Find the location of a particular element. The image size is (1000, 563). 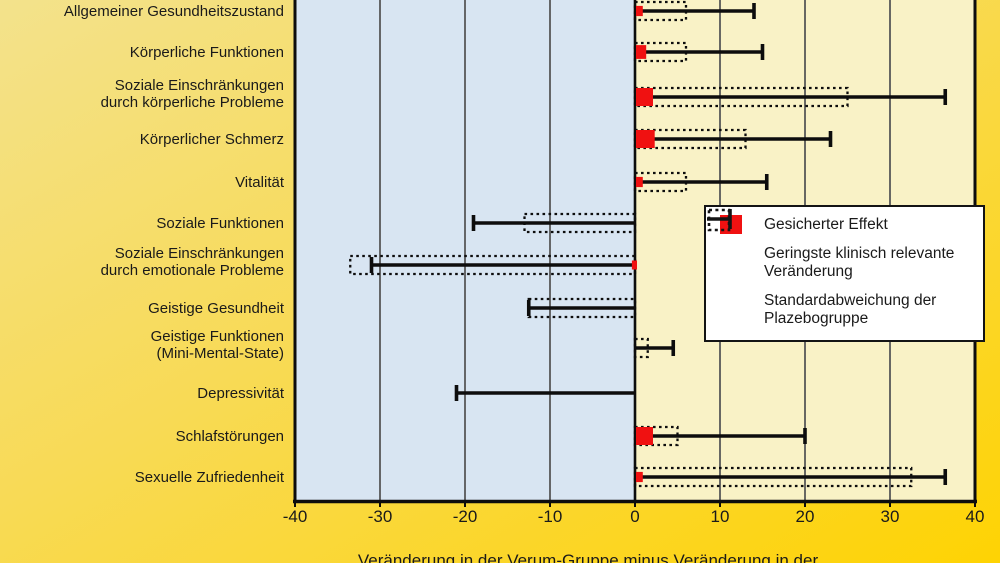

category-label: Soziale Funktionen is located at coordinates (220, 223).